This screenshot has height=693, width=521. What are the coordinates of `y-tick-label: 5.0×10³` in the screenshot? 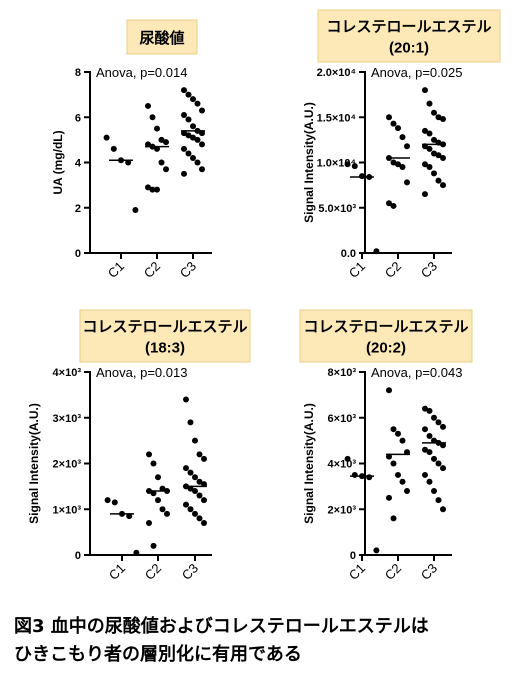 It's located at (337, 209).